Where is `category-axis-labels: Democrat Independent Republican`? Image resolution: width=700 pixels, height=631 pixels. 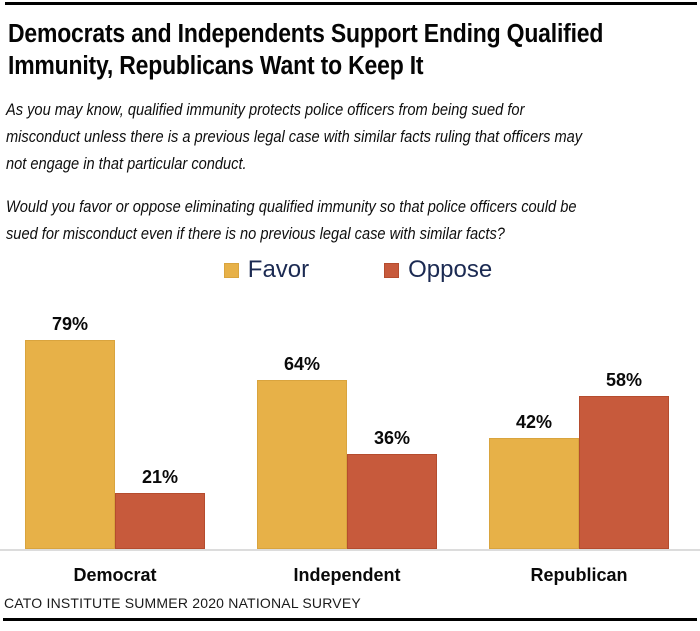 category-axis-labels: Democrat Independent Republican is located at coordinates (350, 570).